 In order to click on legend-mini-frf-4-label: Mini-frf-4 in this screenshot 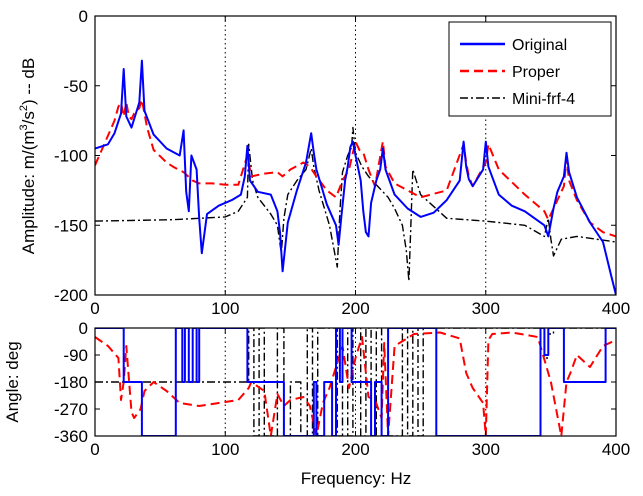, I will do `click(543, 99)`.